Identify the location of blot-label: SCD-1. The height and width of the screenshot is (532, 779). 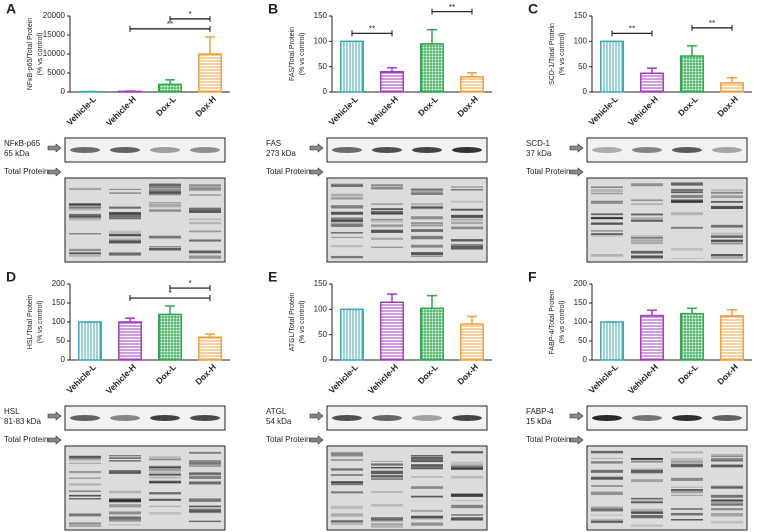
(538, 143).